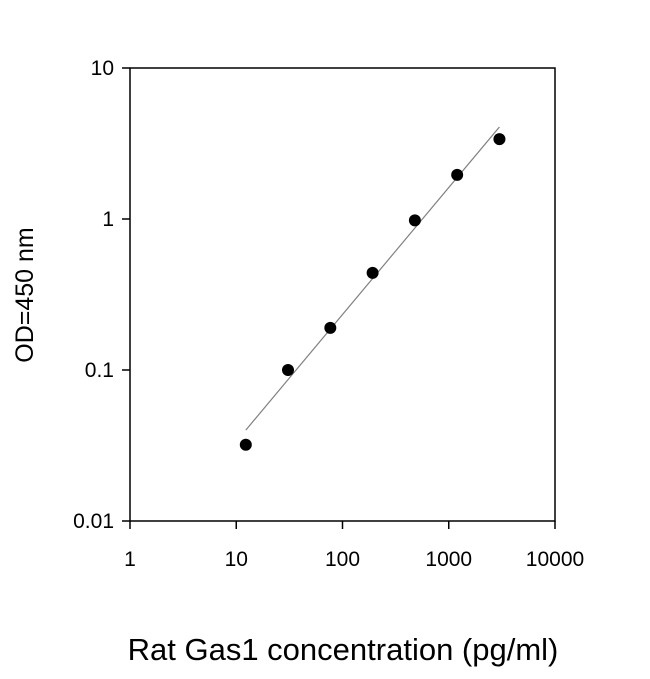  Describe the element at coordinates (555, 559) in the screenshot. I see `x-tick-label: 10000` at that location.